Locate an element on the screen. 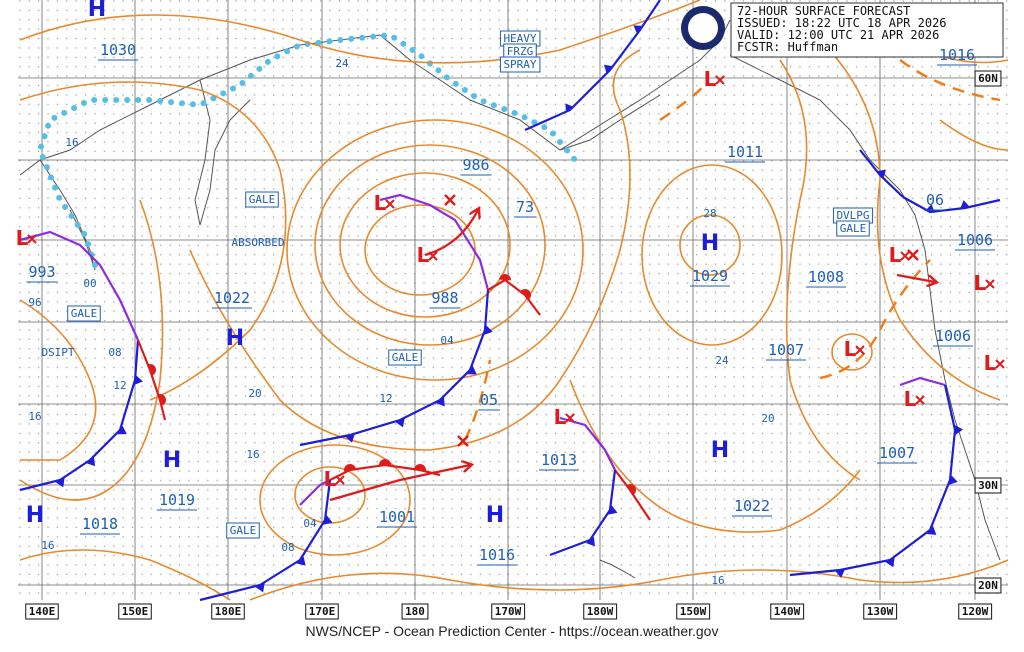 The height and width of the screenshot is (652, 1024). longitude-label: 120W is located at coordinates (975, 611).